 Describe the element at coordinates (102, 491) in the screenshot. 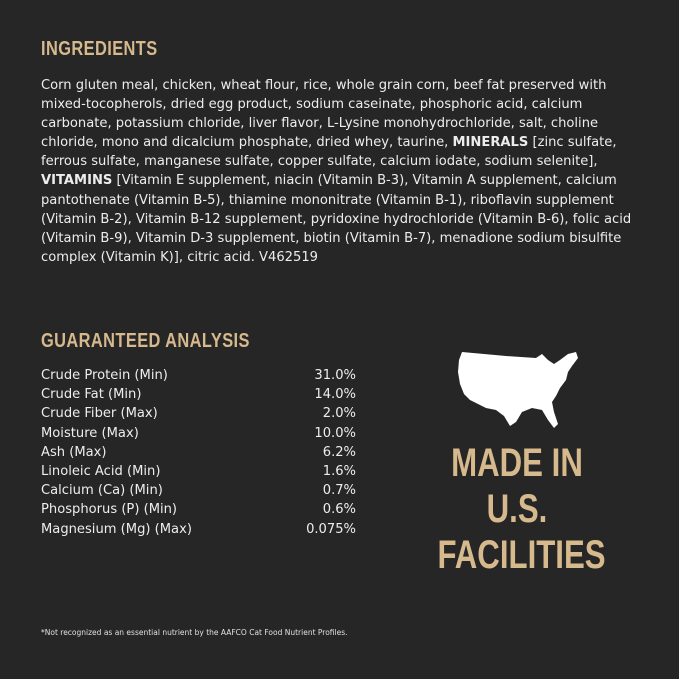

I see `nutrient-label: Calcium (Ca) (Min)` at that location.